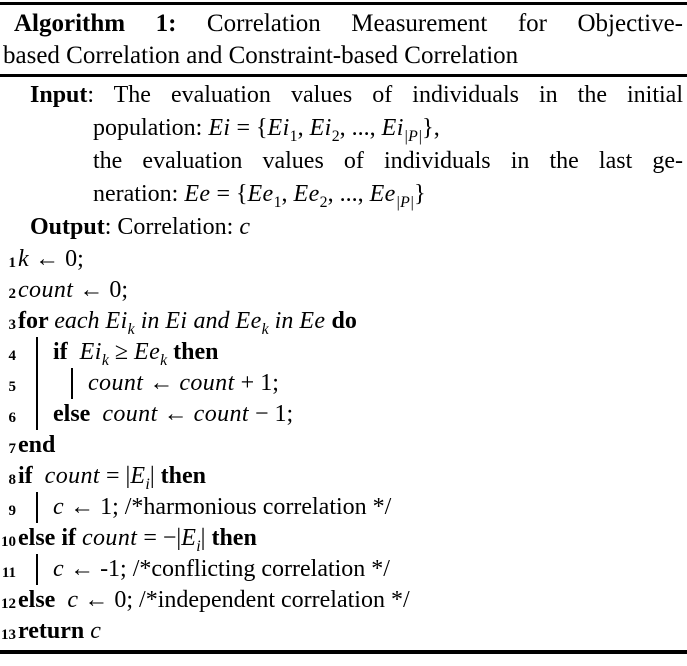 This screenshot has height=666, width=687. Describe the element at coordinates (211, 321) in the screenshot. I see `italic-text: and` at that location.